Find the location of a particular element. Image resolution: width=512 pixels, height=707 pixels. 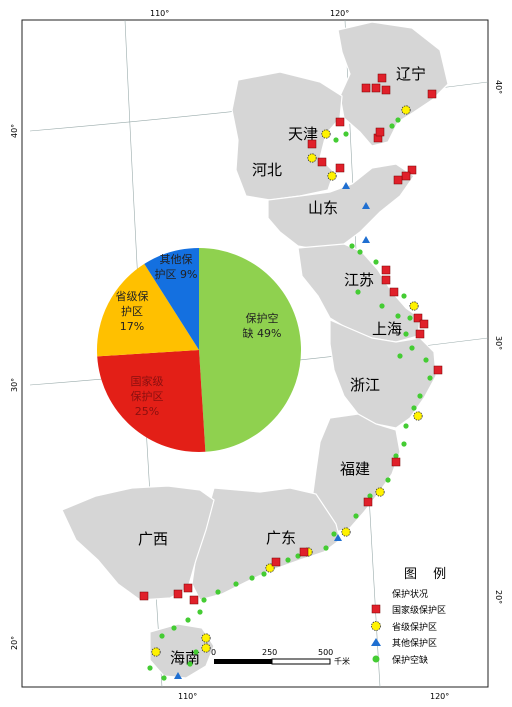

legend: 图 例 保护状况 国家级保护区 省级保护区 其他保护区 保护空缺 is located at coordinates (408, 616).